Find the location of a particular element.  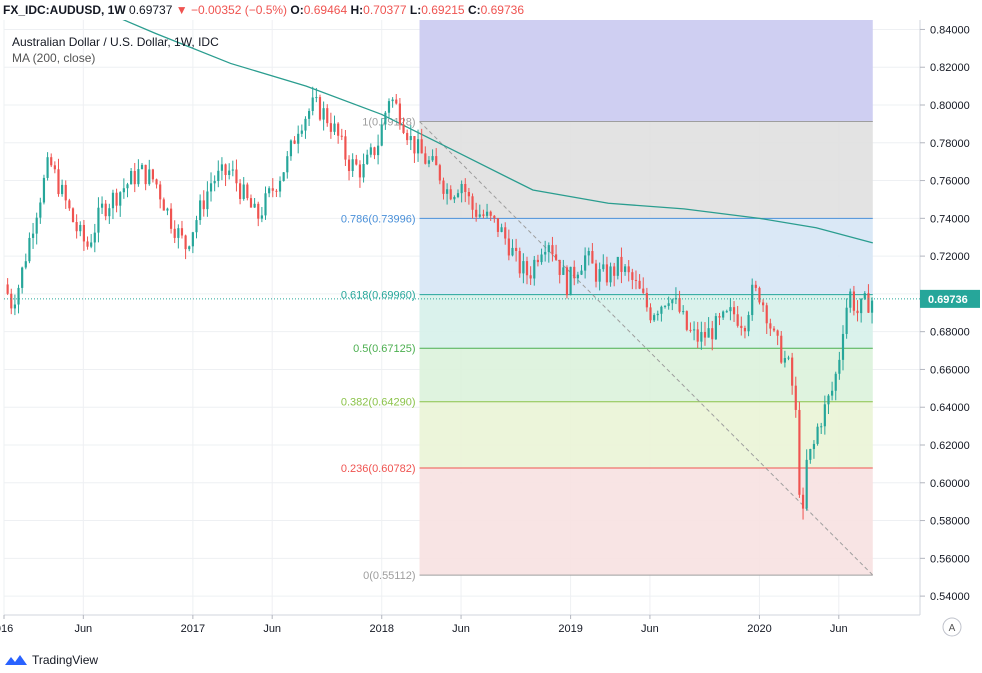

price-tag: 0.69736 is located at coordinates (492, 298).